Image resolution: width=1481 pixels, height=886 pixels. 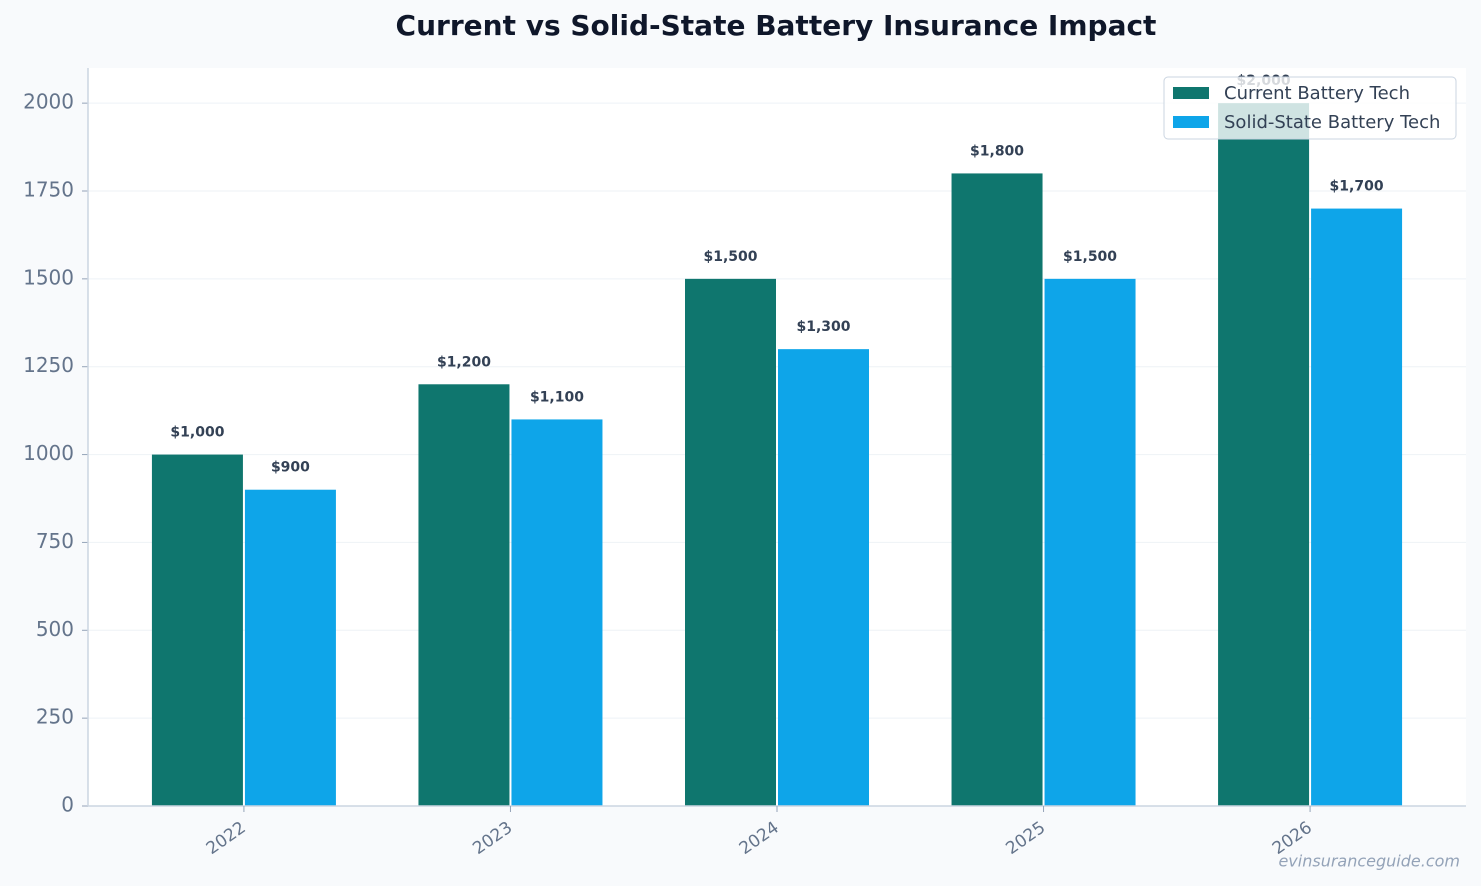 What do you see at coordinates (48, 365) in the screenshot?
I see `y-tick-label: 1250` at bounding box center [48, 365].